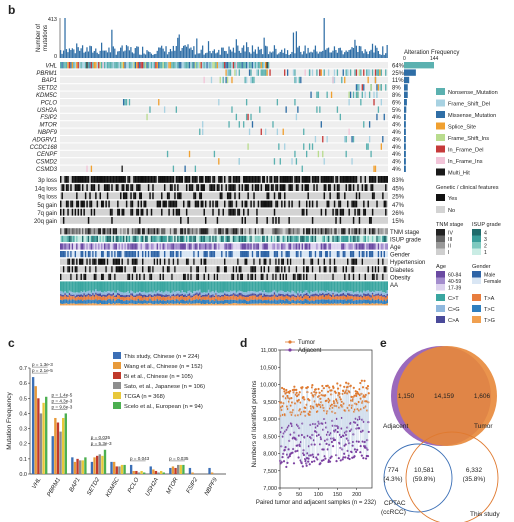 This screenshot has width=514, height=522. What do you see at coordinates (62, 406) in the screenshot?
I see `p-value-label: p = 9.8e-3` at bounding box center [62, 406].